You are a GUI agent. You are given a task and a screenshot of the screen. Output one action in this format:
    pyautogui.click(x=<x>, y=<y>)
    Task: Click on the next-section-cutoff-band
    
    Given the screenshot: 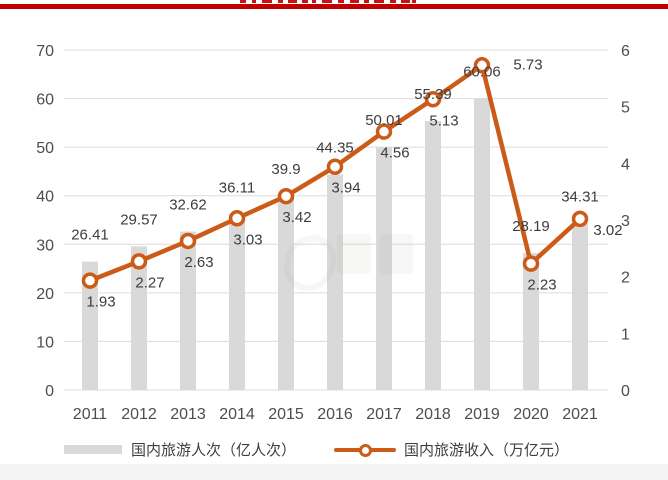 What is the action you would take?
    pyautogui.click(x=334, y=472)
    